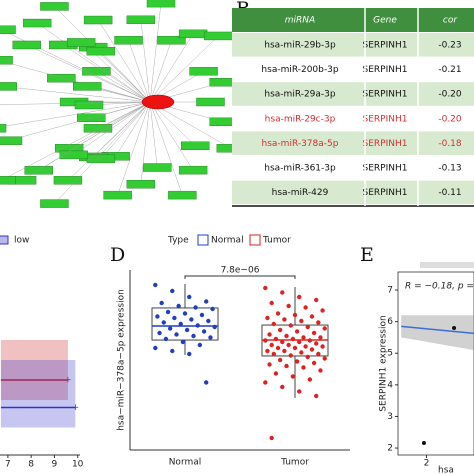  What do you see at coordinates (446, 470) in the screenshot?
I see `x-axis-label: hsa` at bounding box center [446, 470].